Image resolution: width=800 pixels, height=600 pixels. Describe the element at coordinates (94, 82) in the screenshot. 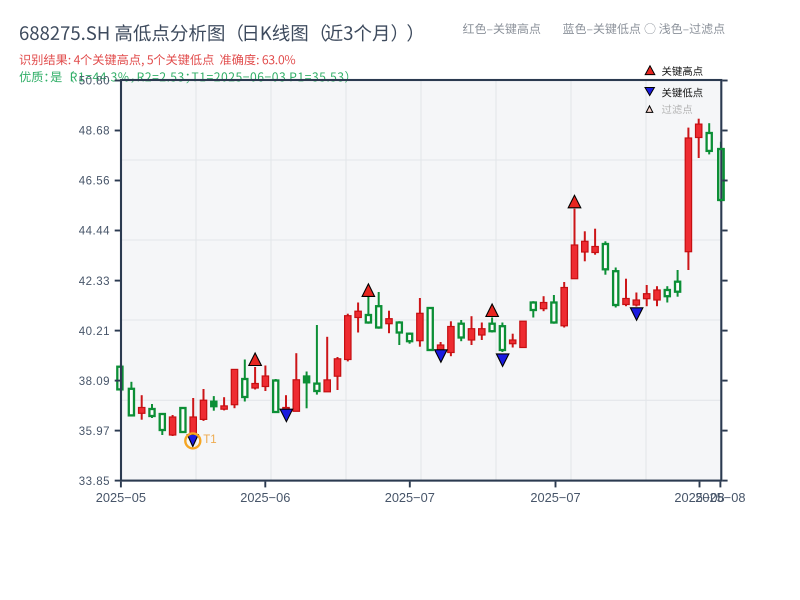

I see `svg-text: 50.80` at that location.